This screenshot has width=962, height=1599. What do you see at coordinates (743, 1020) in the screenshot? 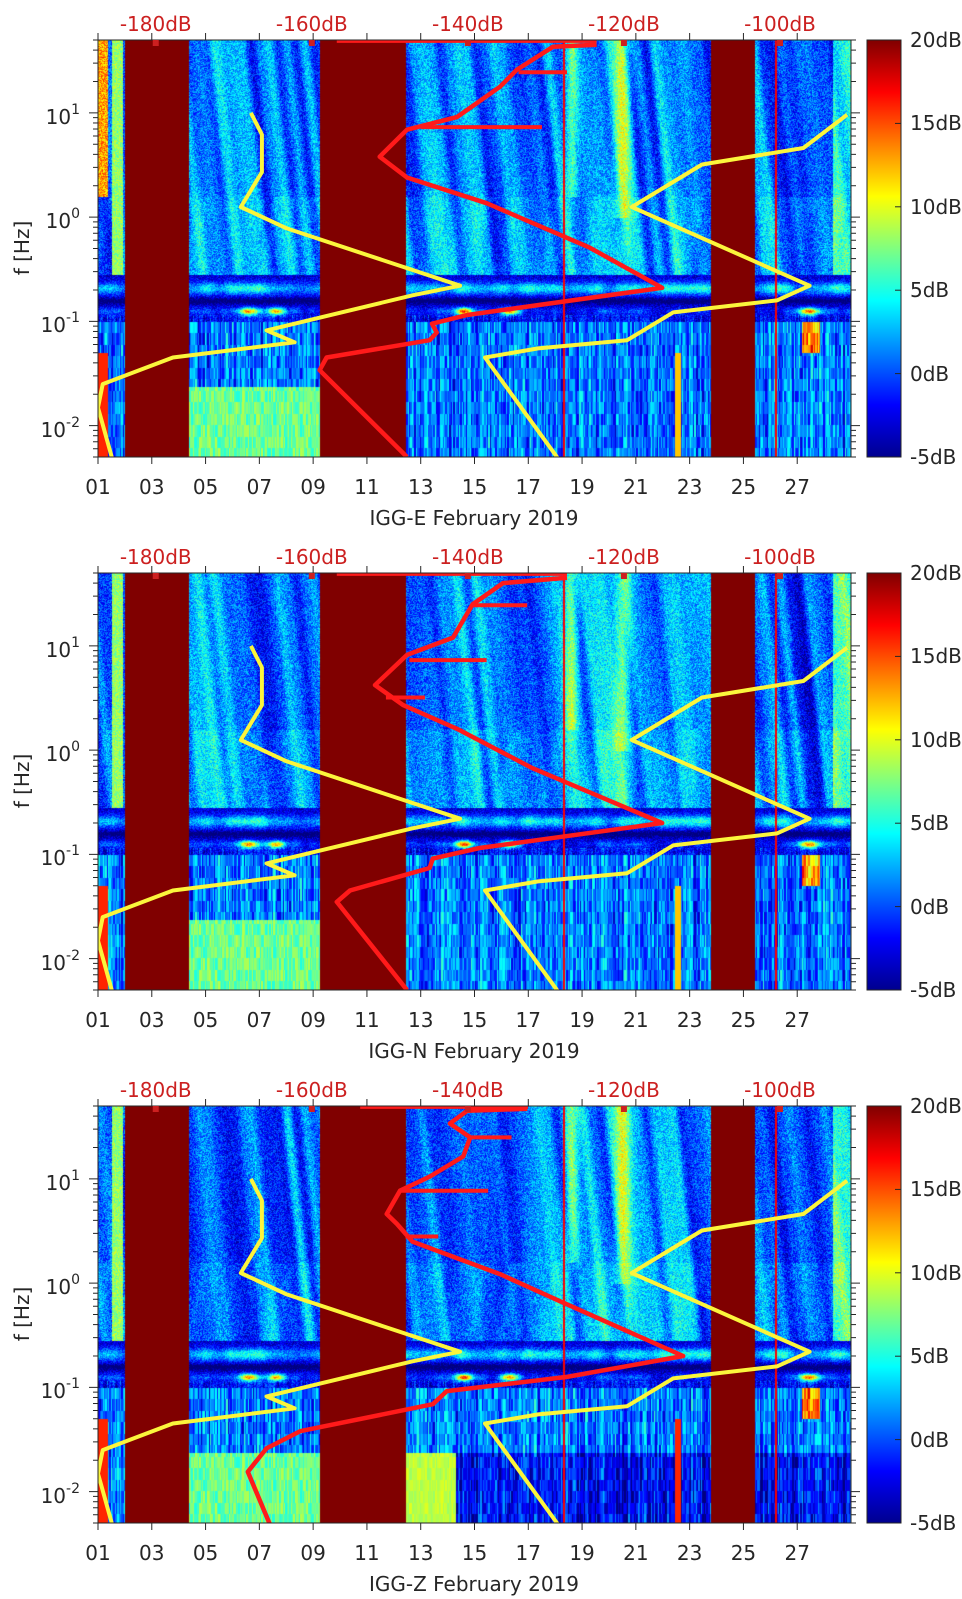
I see `x-tick-label: 25` at bounding box center [743, 1020].